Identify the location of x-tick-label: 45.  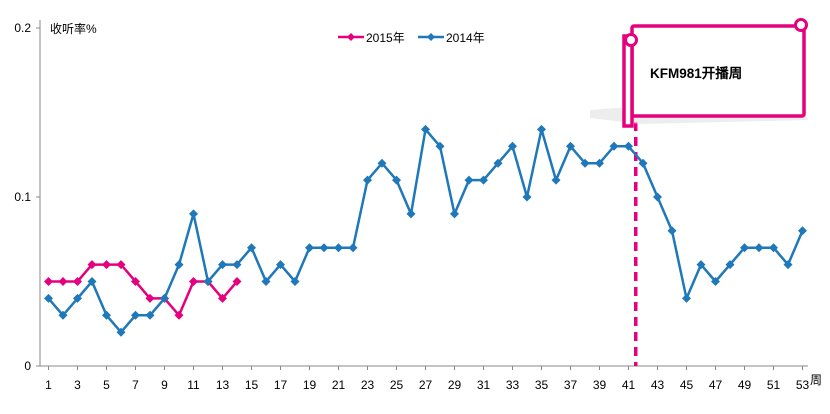
(687, 385).